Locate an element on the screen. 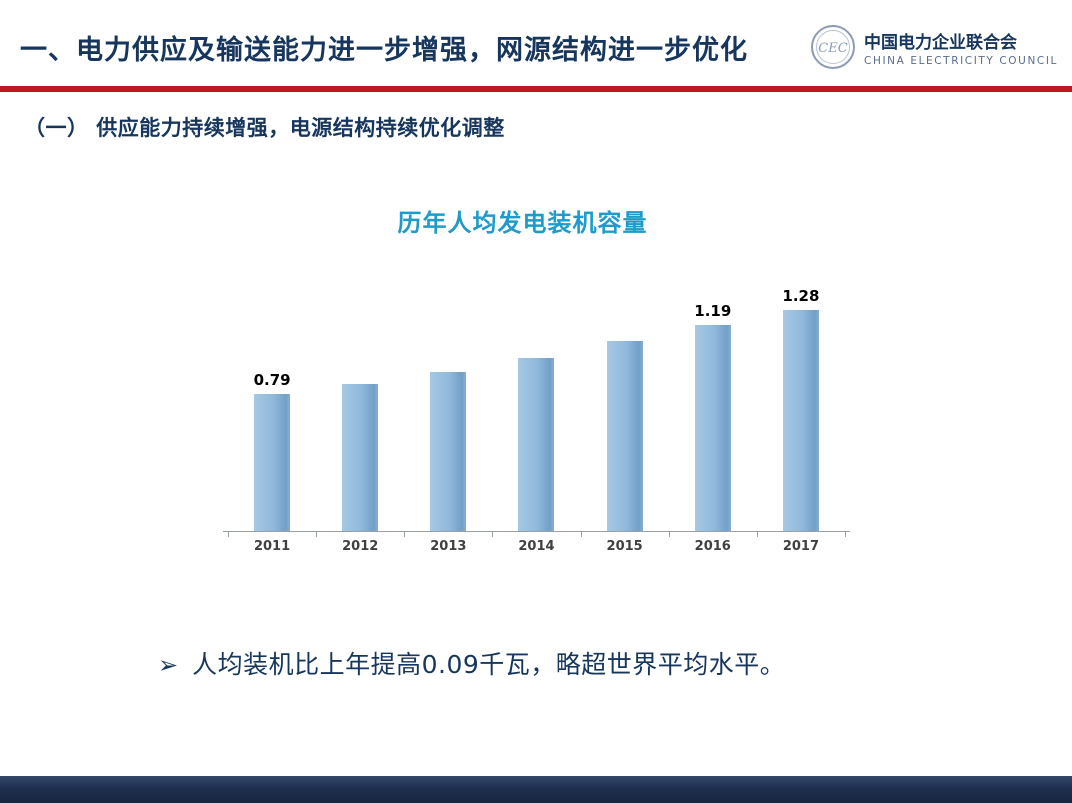 The width and height of the screenshot is (1072, 803). red-divider is located at coordinates (536, 89).